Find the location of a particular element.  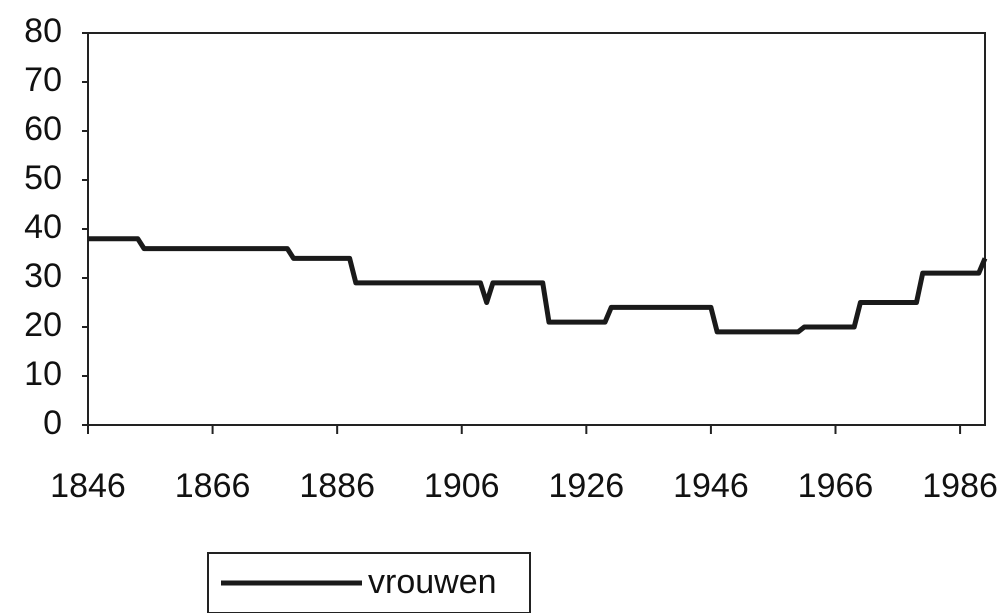

y-tick-label: 60 is located at coordinates (43, 129).